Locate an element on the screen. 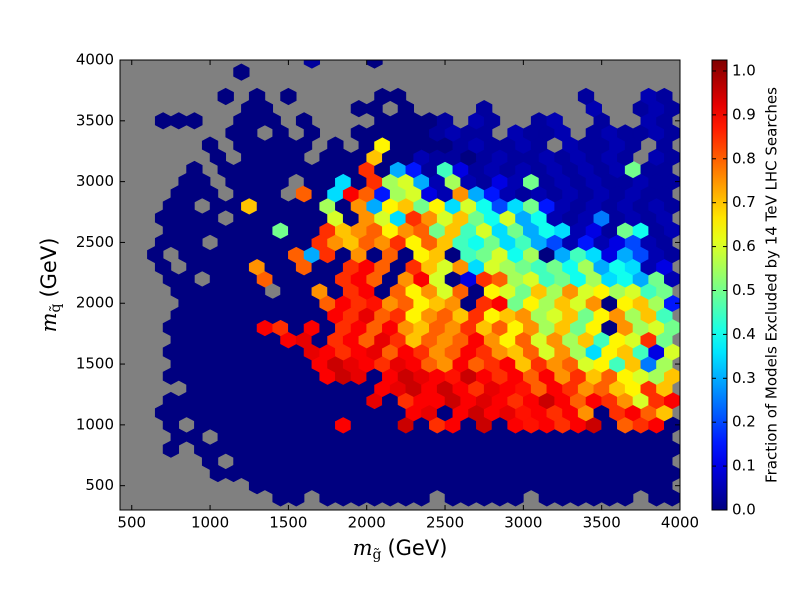 Image resolution: width=800 pixels, height=600 pixels. y-tick-label: 4000 is located at coordinates (95, 60).